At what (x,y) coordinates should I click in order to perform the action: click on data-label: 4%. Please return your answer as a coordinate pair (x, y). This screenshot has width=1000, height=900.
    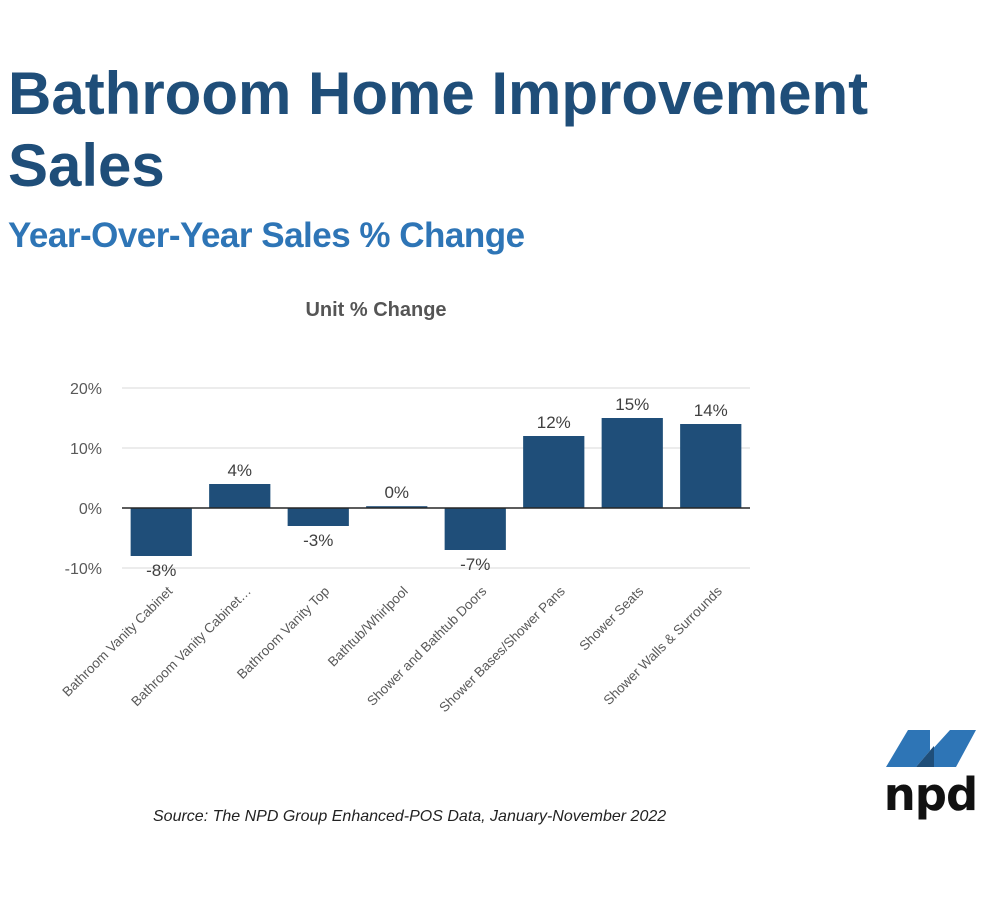
    Looking at the image, I should click on (239, 470).